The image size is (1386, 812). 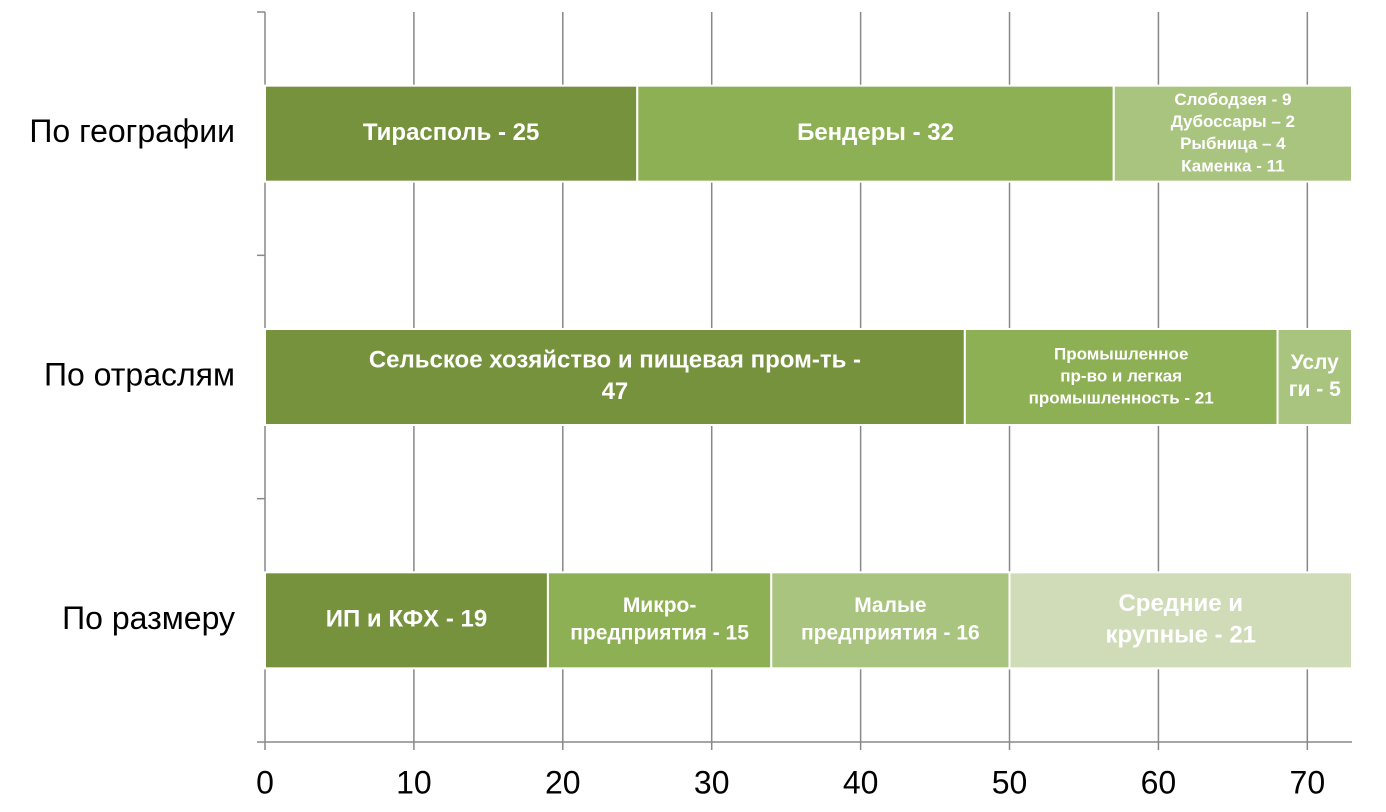 What do you see at coordinates (890, 633) in the screenshot?
I see `segment-label: предприятия - 16` at bounding box center [890, 633].